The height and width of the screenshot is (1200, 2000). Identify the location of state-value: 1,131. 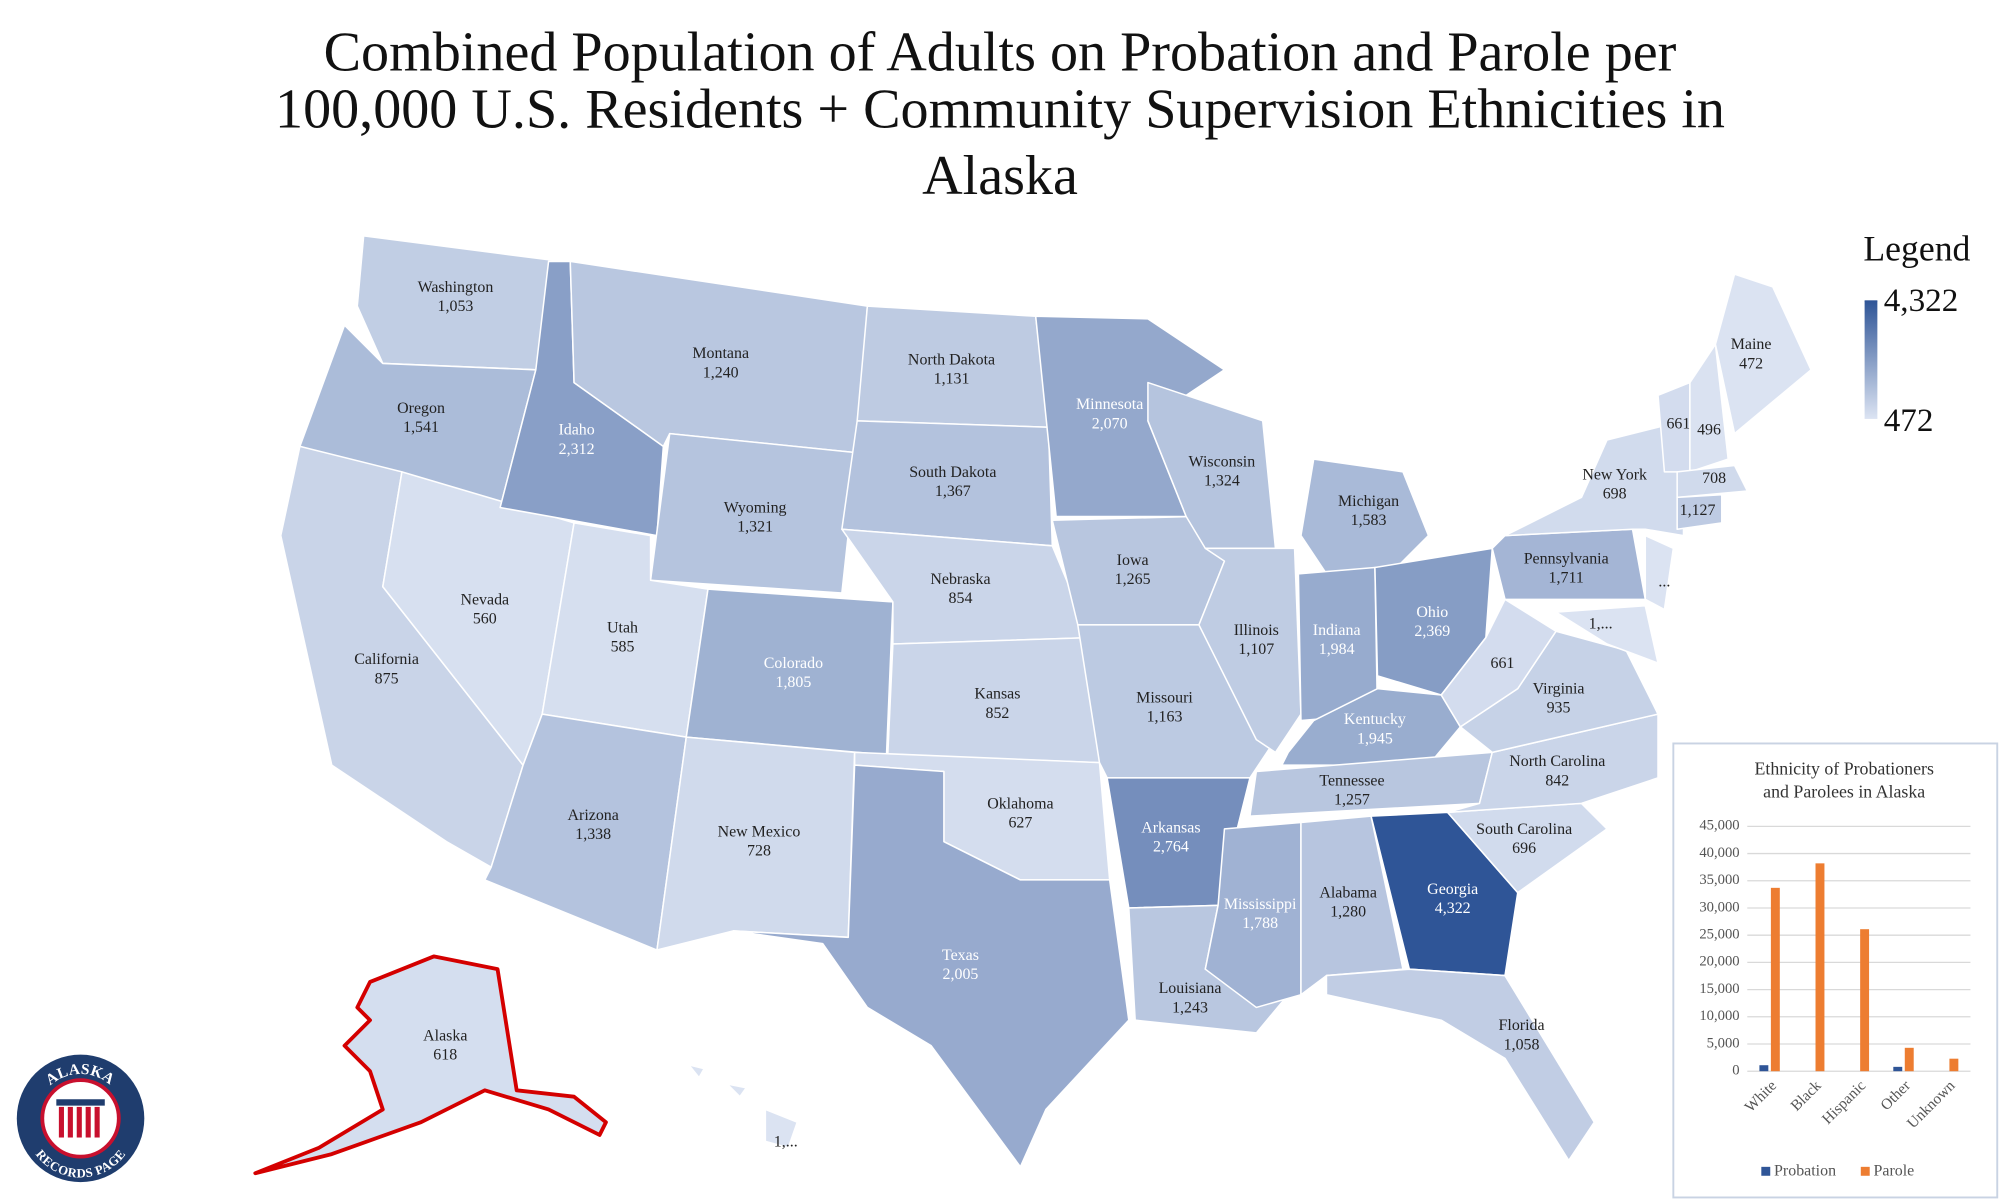
(952, 379).